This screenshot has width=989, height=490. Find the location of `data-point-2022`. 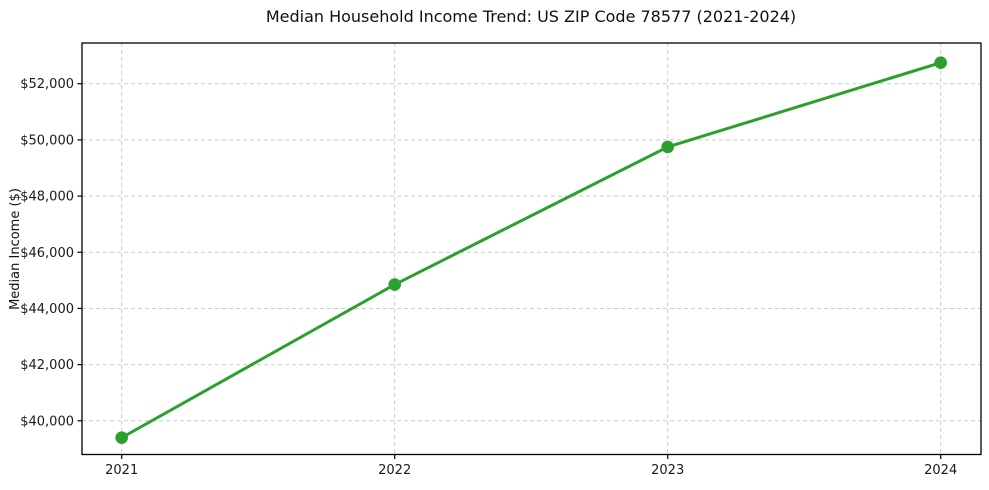

data-point-2022 is located at coordinates (395, 284).